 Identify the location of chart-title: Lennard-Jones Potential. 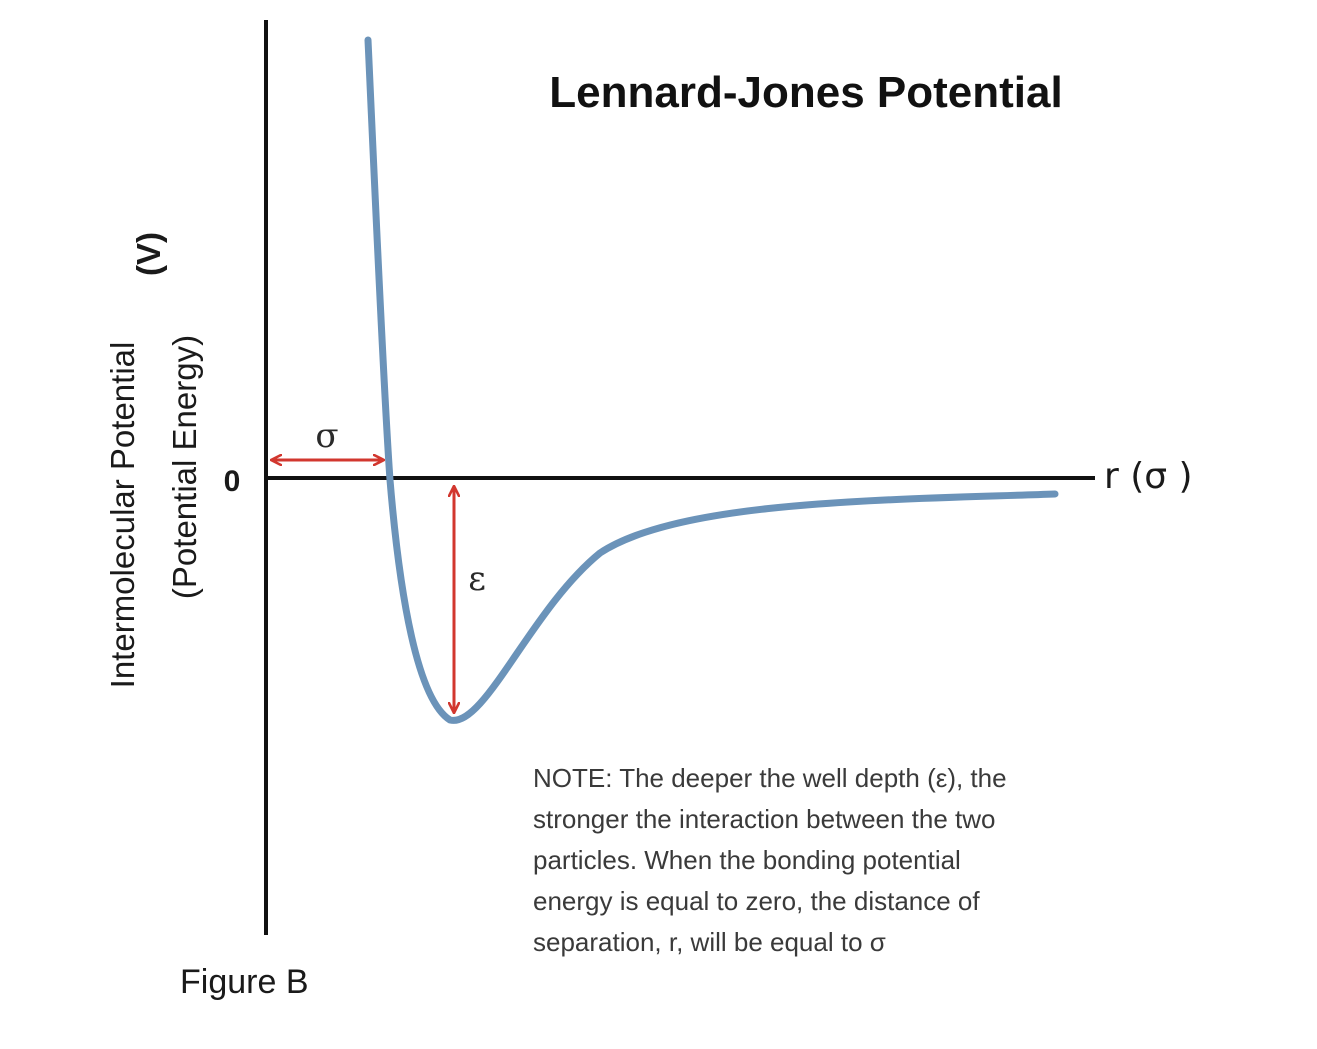
(805, 92).